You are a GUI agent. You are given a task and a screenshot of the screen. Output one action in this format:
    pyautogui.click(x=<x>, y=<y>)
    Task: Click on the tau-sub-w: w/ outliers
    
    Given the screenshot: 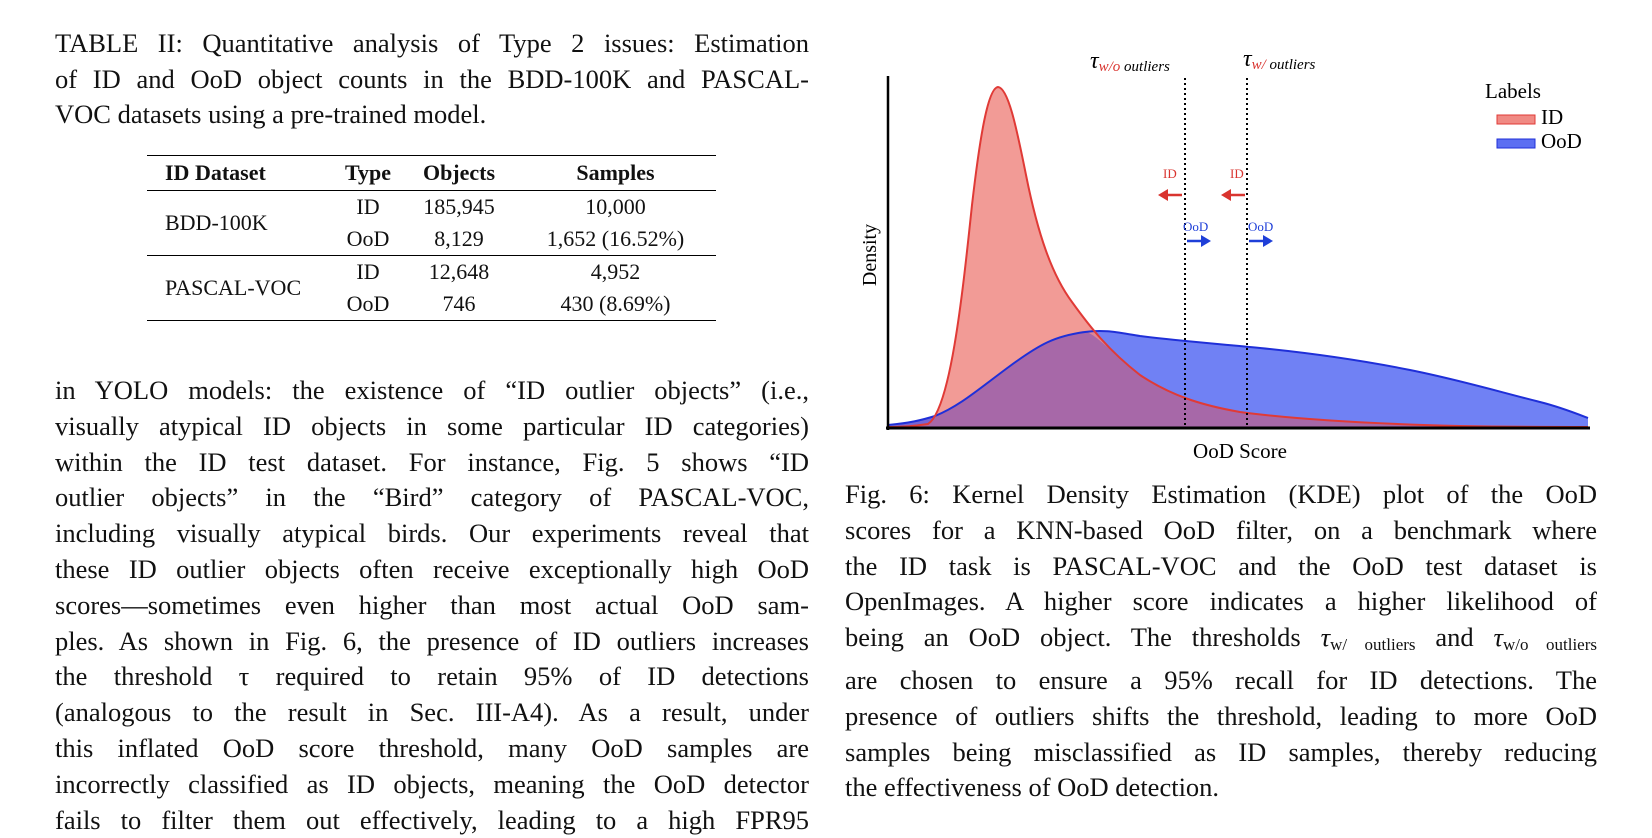 What is the action you would take?
    pyautogui.click(x=1373, y=645)
    